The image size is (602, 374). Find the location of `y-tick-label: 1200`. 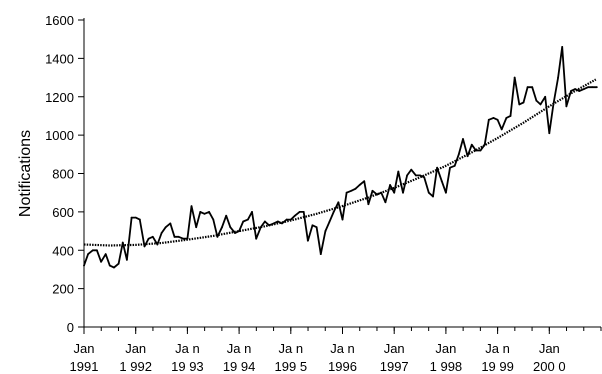

y-tick-label: 1200 is located at coordinates (59, 97).